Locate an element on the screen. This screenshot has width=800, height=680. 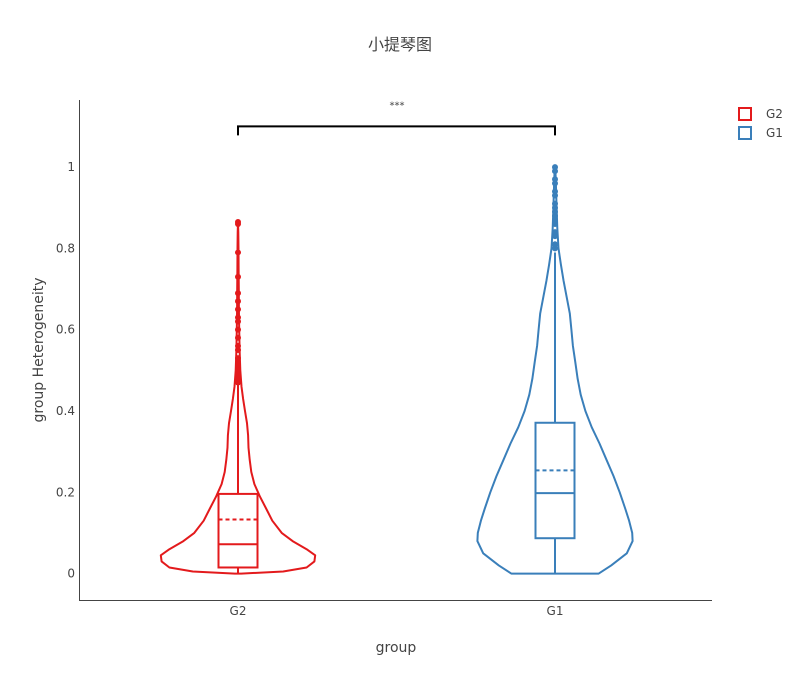
y-tick-label: 0.6 is located at coordinates (65, 330).